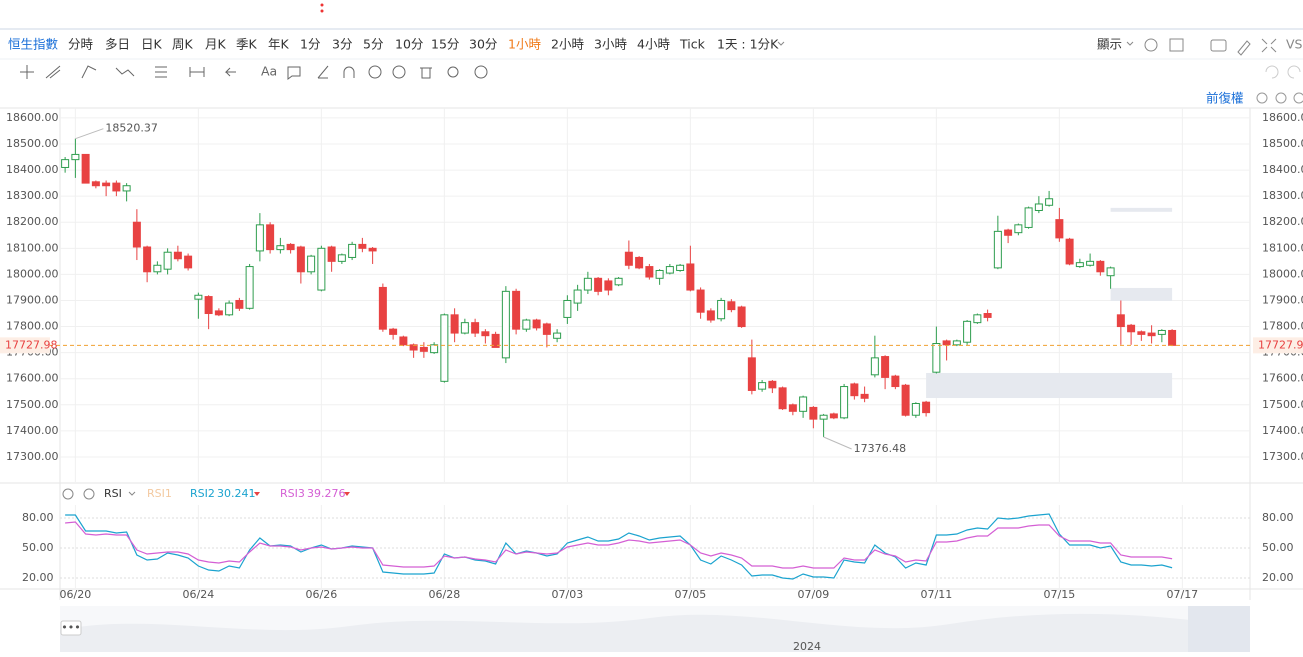 The width and height of the screenshot is (1303, 657). Describe the element at coordinates (1109, 44) in the screenshot. I see `display-menu: 顯示` at that location.